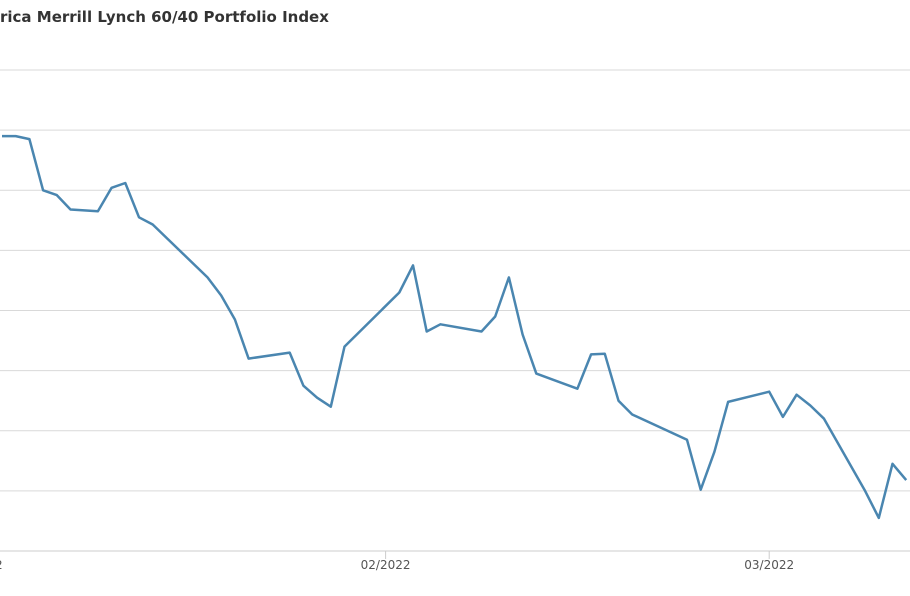  Describe the element at coordinates (164, 17) in the screenshot. I see `chart-title: rica Merrill Lynch 60/40 Portfolio Index` at that location.